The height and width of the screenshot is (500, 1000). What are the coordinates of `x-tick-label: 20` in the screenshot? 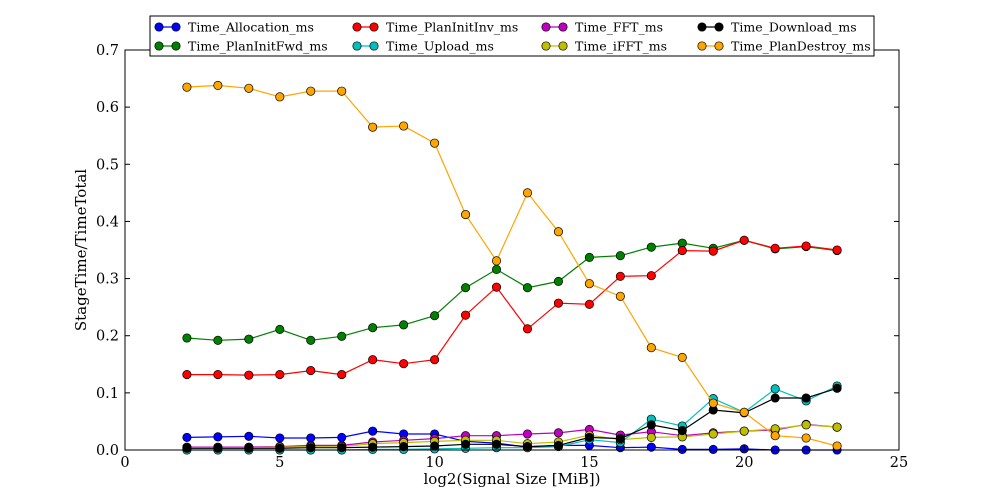 It's located at (744, 463).